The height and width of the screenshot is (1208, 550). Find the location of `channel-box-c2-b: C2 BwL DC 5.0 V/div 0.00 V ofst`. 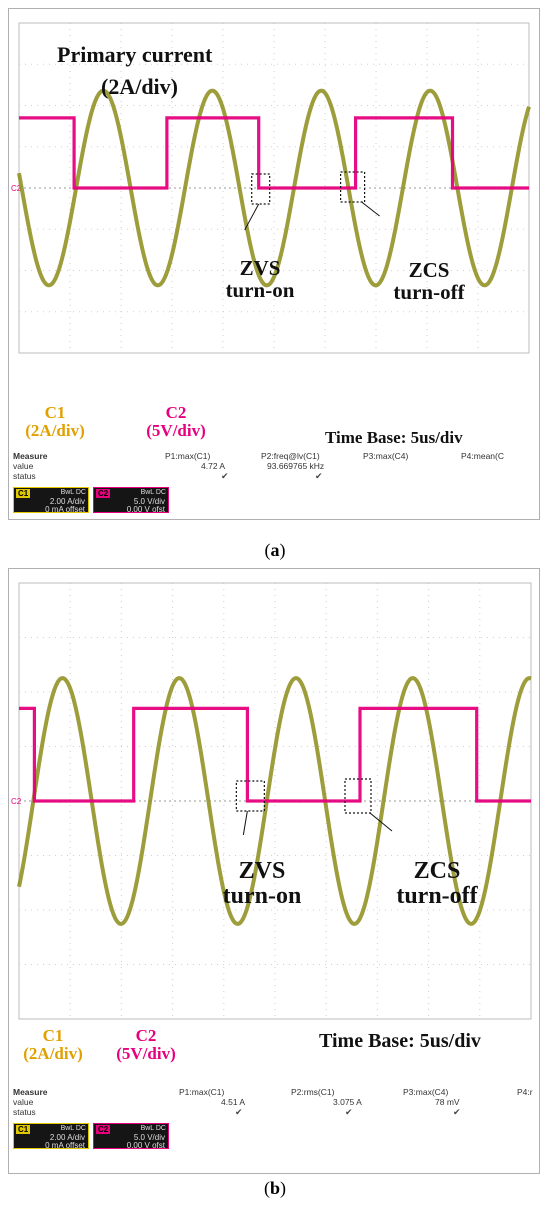

channel-box-c2-b: C2 BwL DC 5.0 V/div 0.00 V ofst is located at coordinates (131, 1136).